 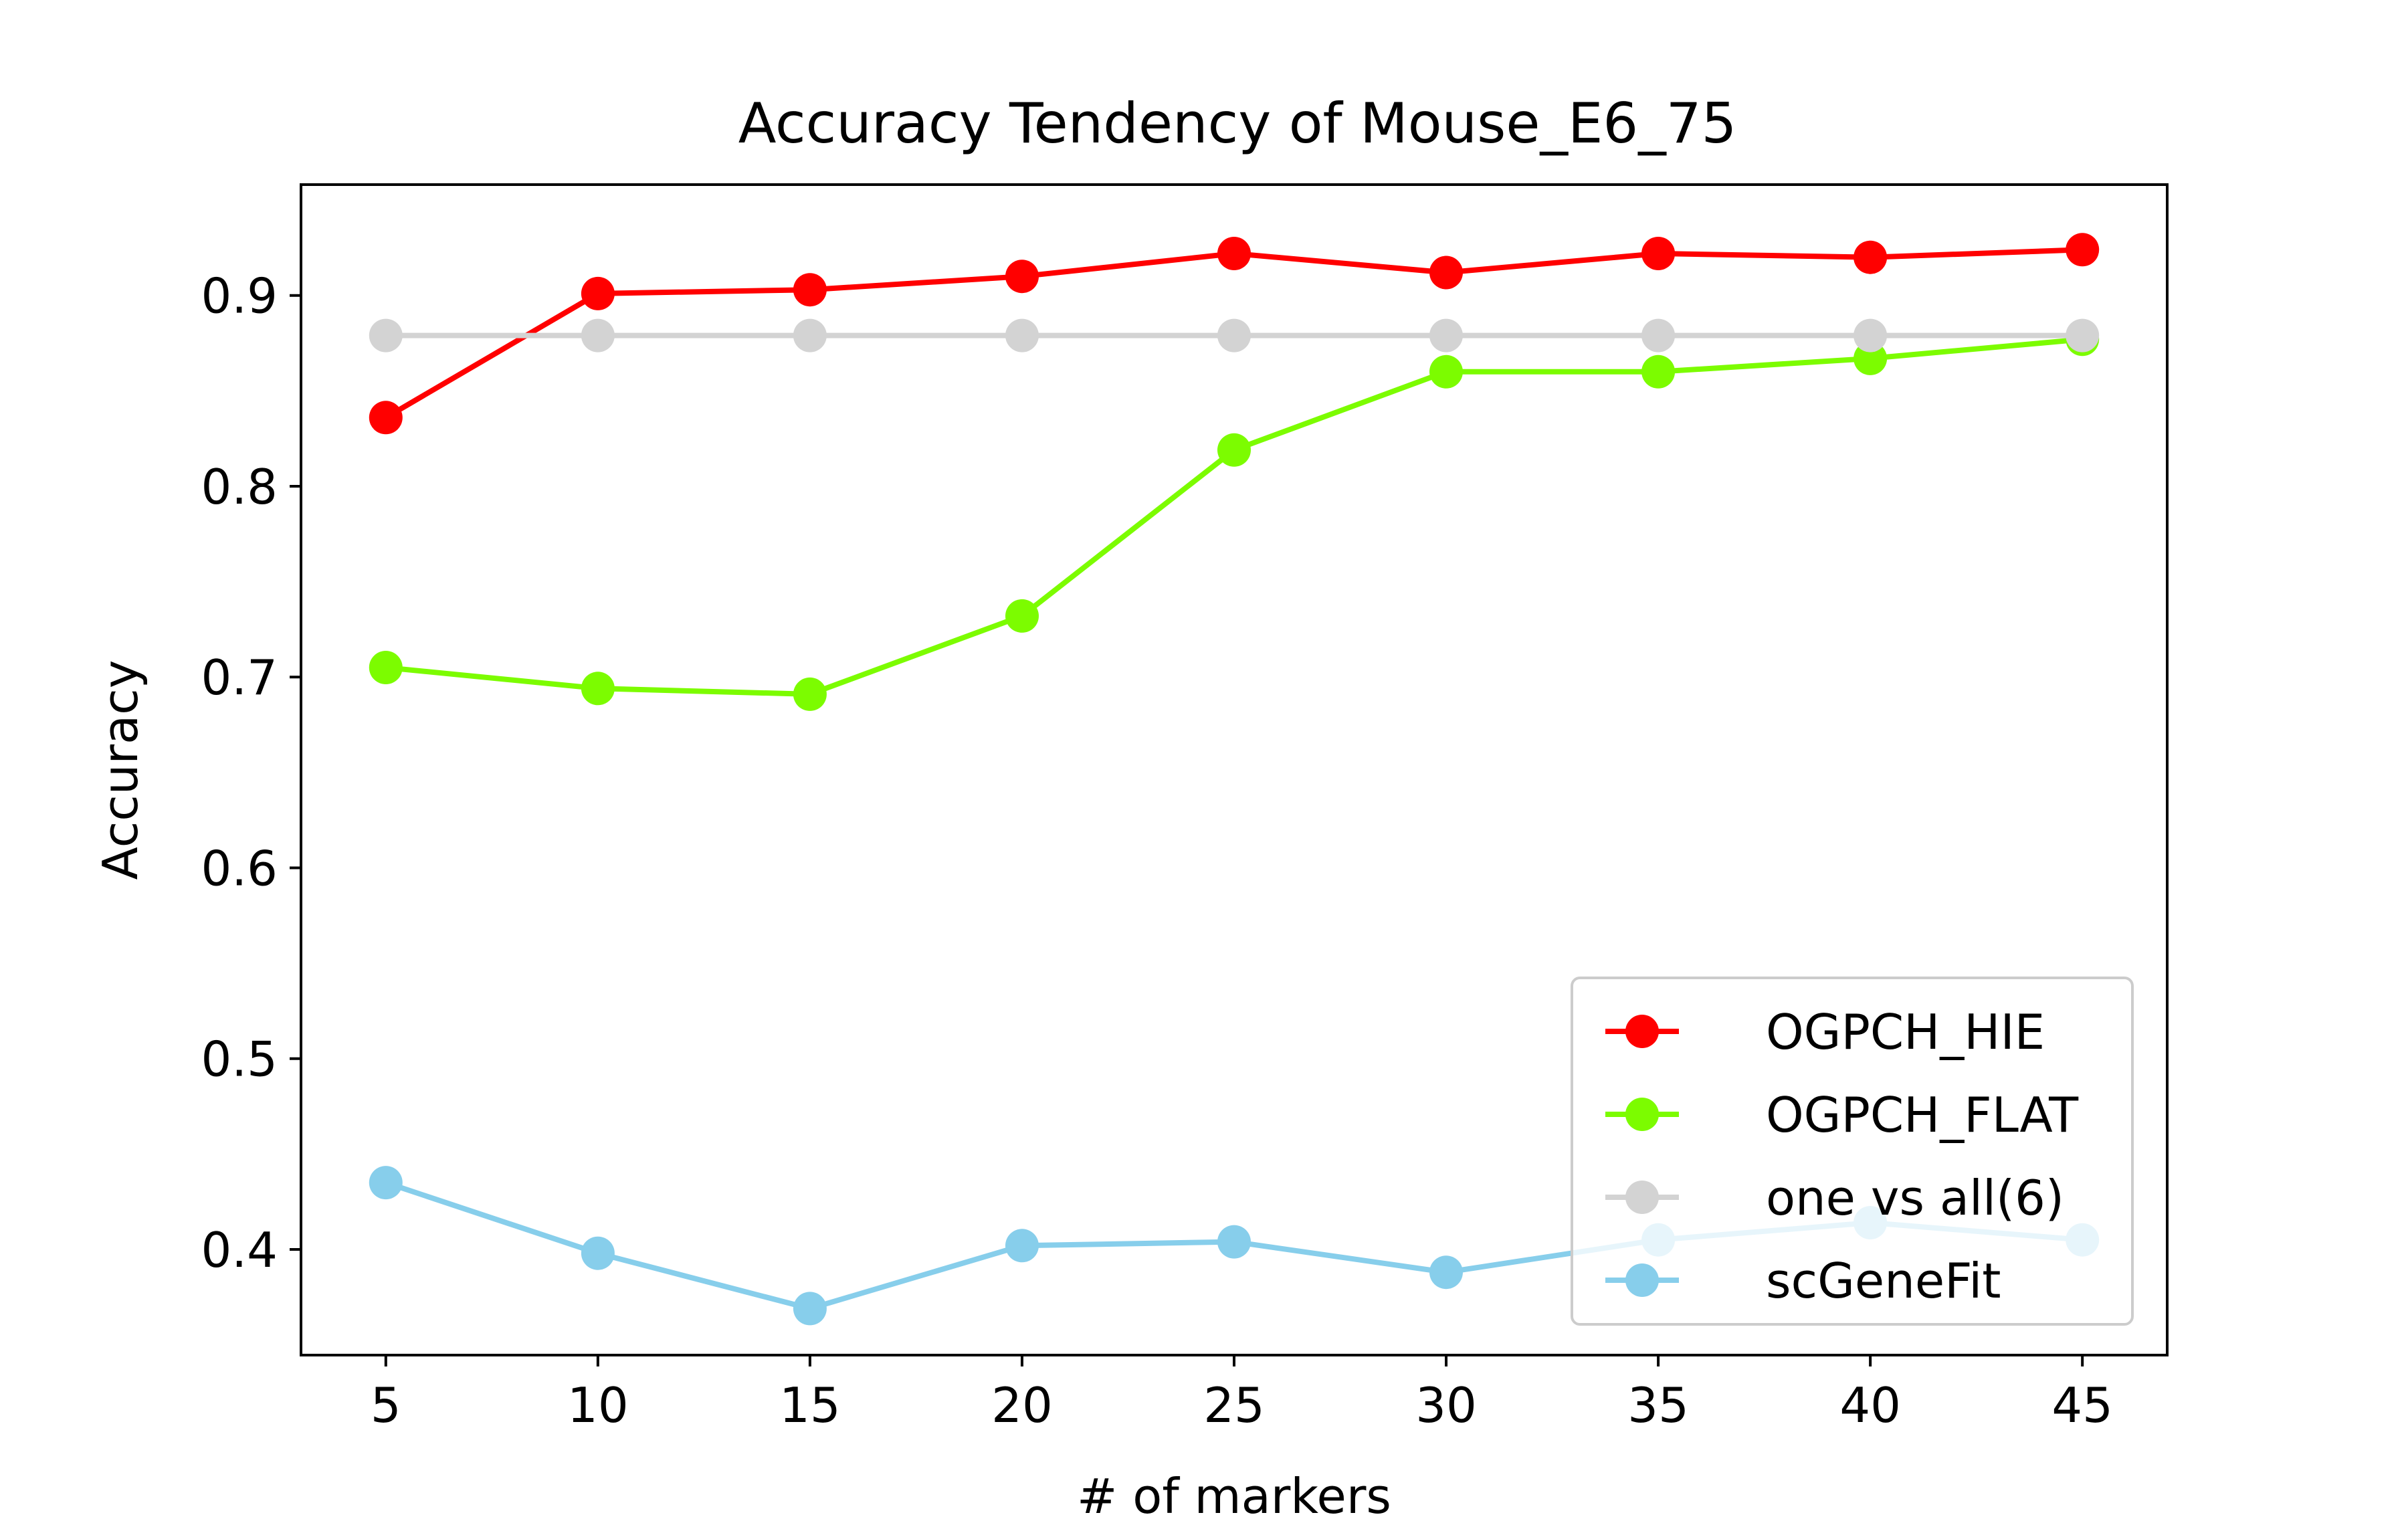 I want to click on x-tick-label: 35, so click(x=1658, y=1405).